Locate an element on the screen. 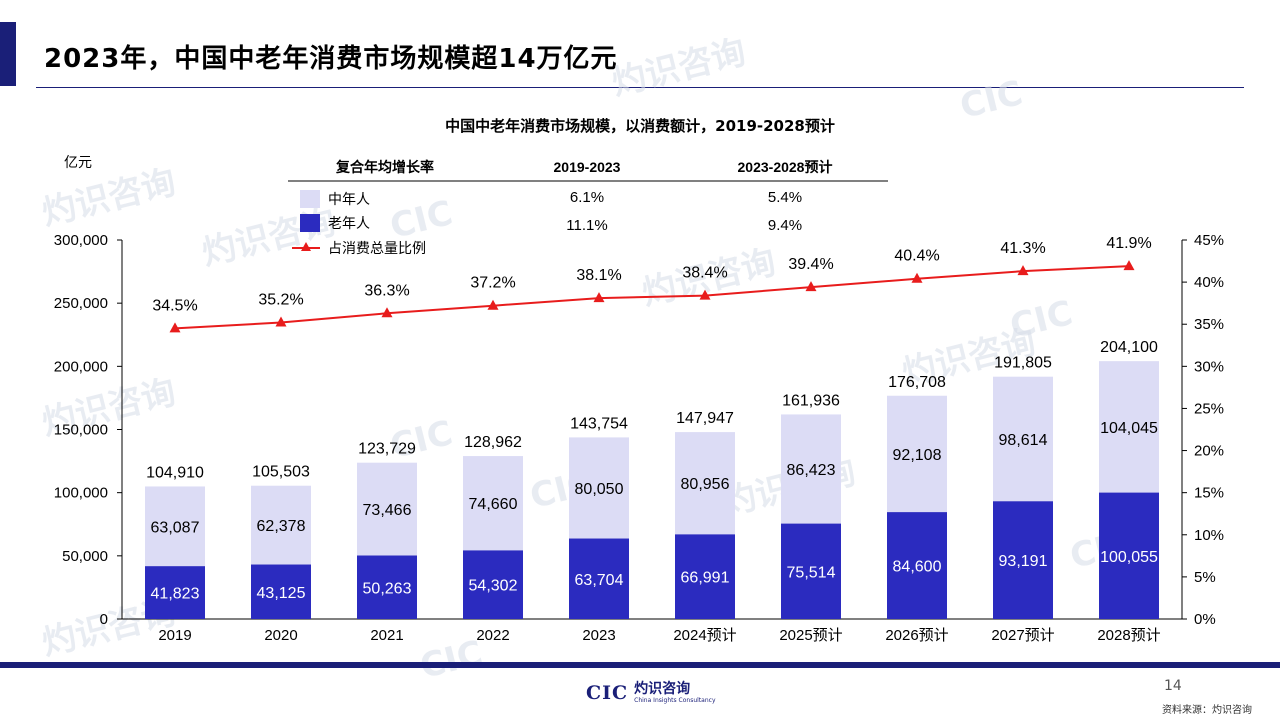  cagr-value: 11.1% is located at coordinates (586, 225).